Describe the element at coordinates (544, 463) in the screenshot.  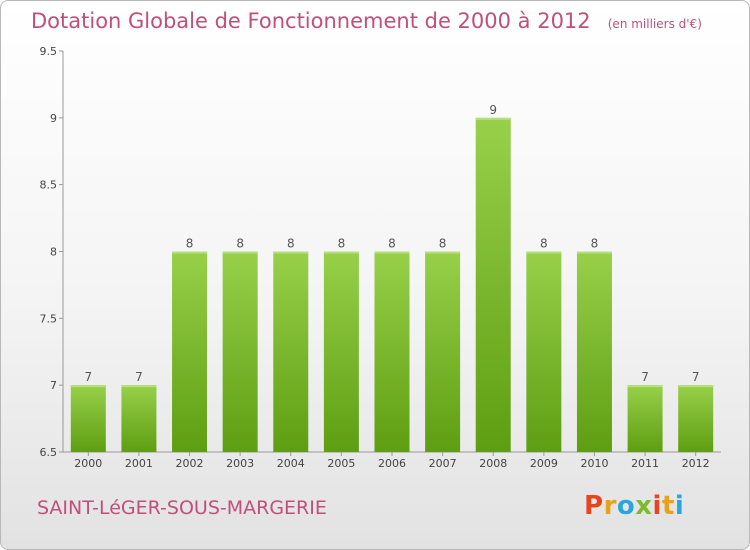
I see `x-tick-label: 2009` at that location.